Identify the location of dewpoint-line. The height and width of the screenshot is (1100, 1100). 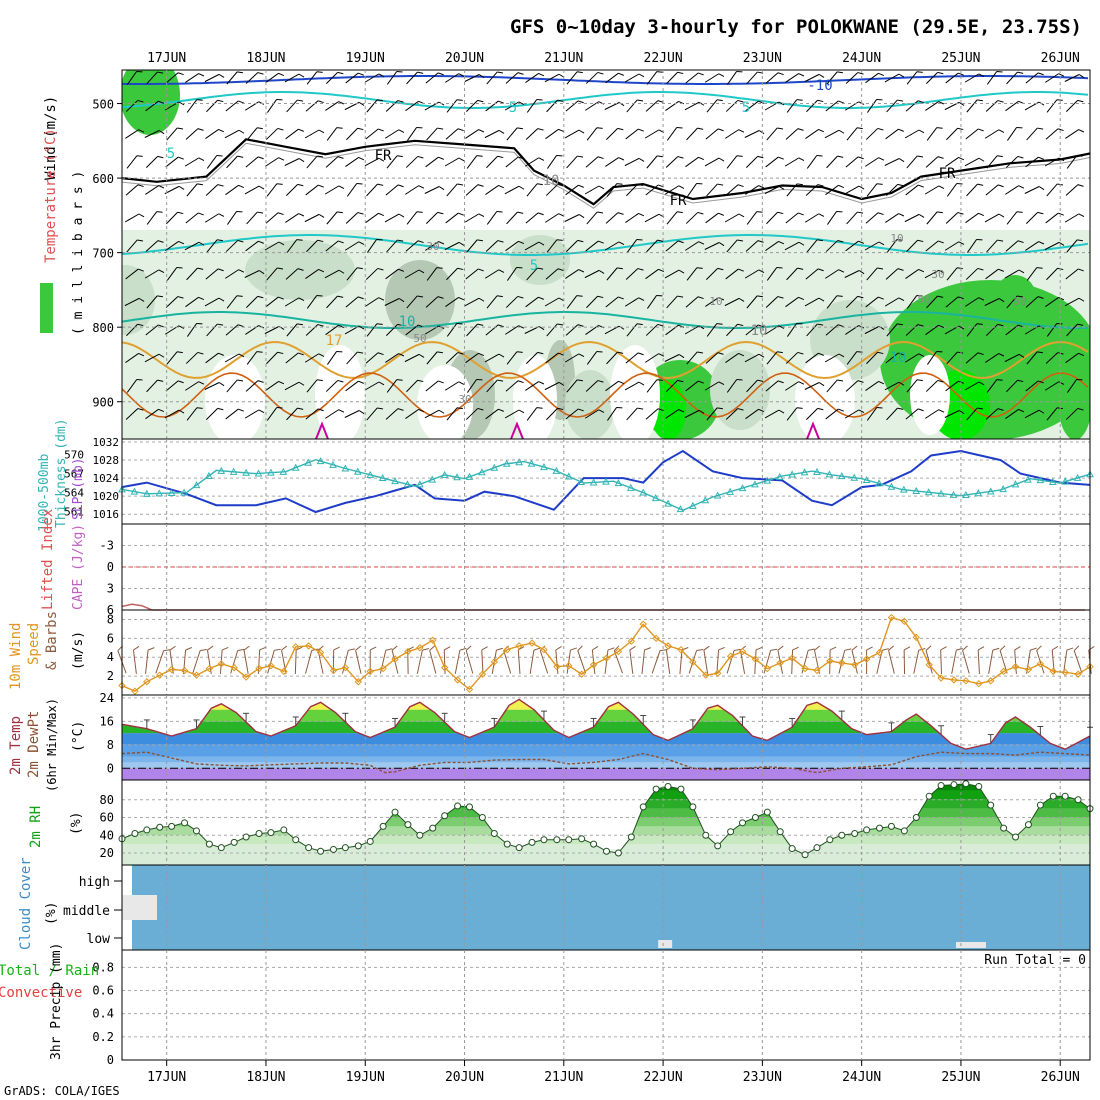
(606, 762).